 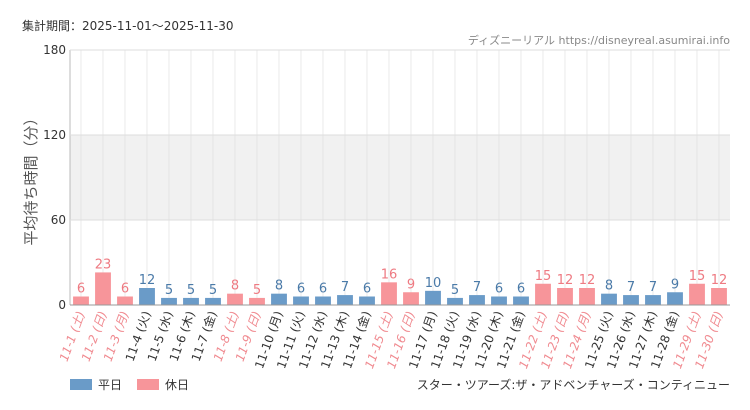 What do you see at coordinates (54, 50) in the screenshot?
I see `y-tick-label: 180` at bounding box center [54, 50].